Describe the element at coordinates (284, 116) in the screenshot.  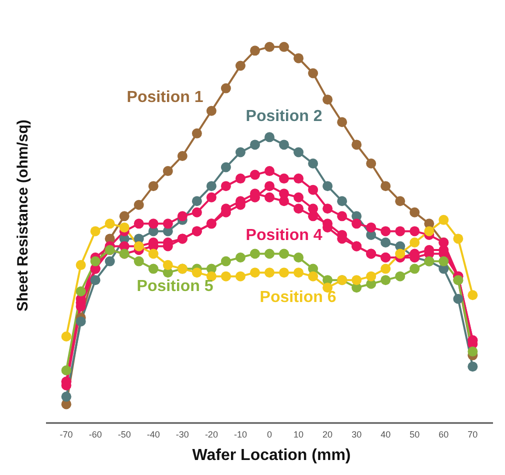
I see `series-label: Position 2` at that location.